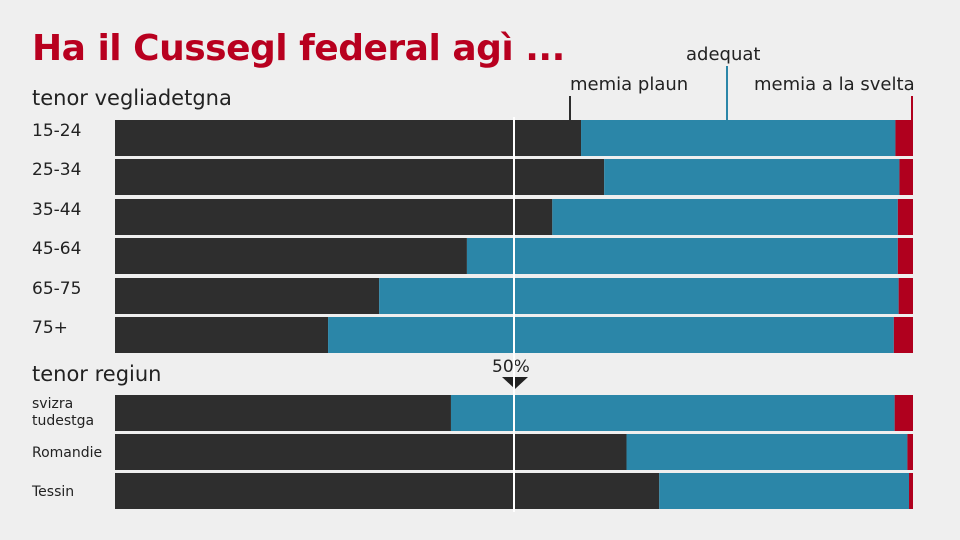 This screenshot has height=540, width=960. Describe the element at coordinates (53, 492) in the screenshot. I see `row-label-tessin: Tessin` at that location.